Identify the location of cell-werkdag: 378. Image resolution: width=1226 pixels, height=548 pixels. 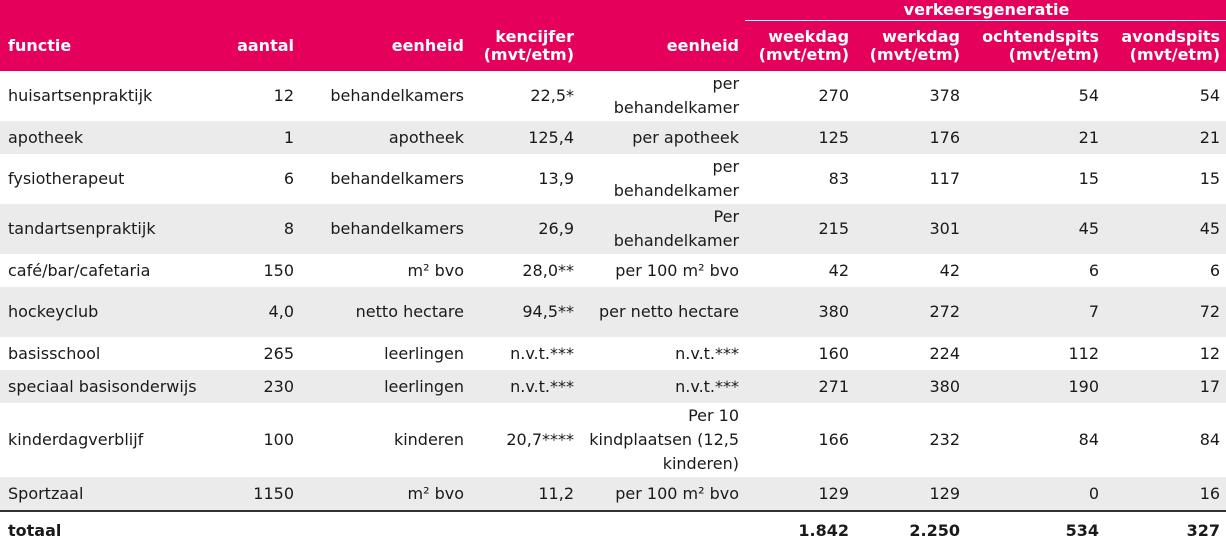
(945, 95).